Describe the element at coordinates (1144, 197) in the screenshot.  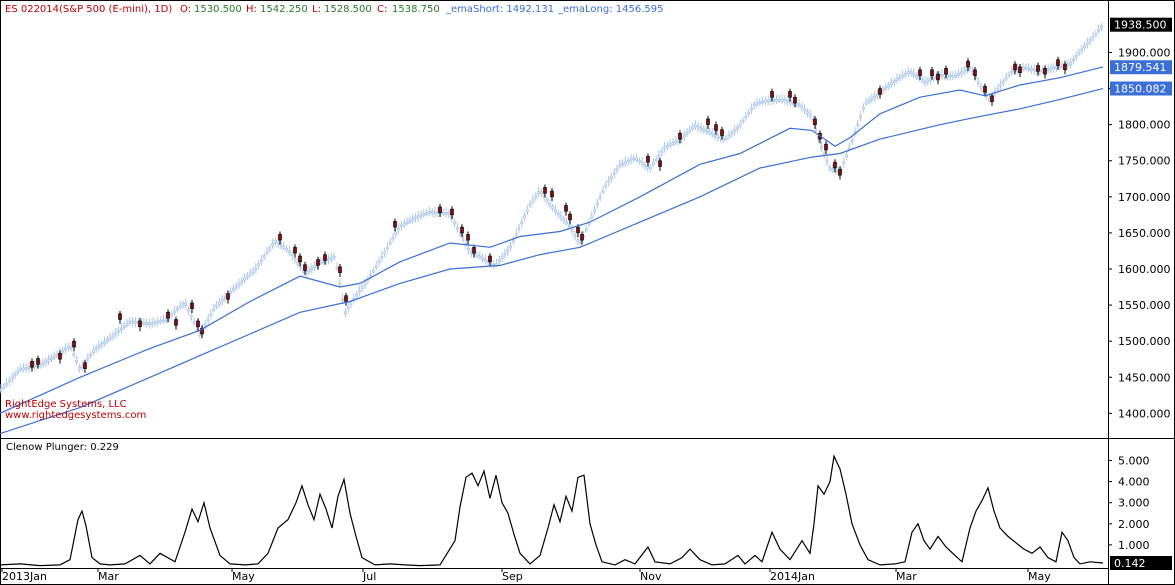
I see `price-y-tick-label: 1700.000` at that location.